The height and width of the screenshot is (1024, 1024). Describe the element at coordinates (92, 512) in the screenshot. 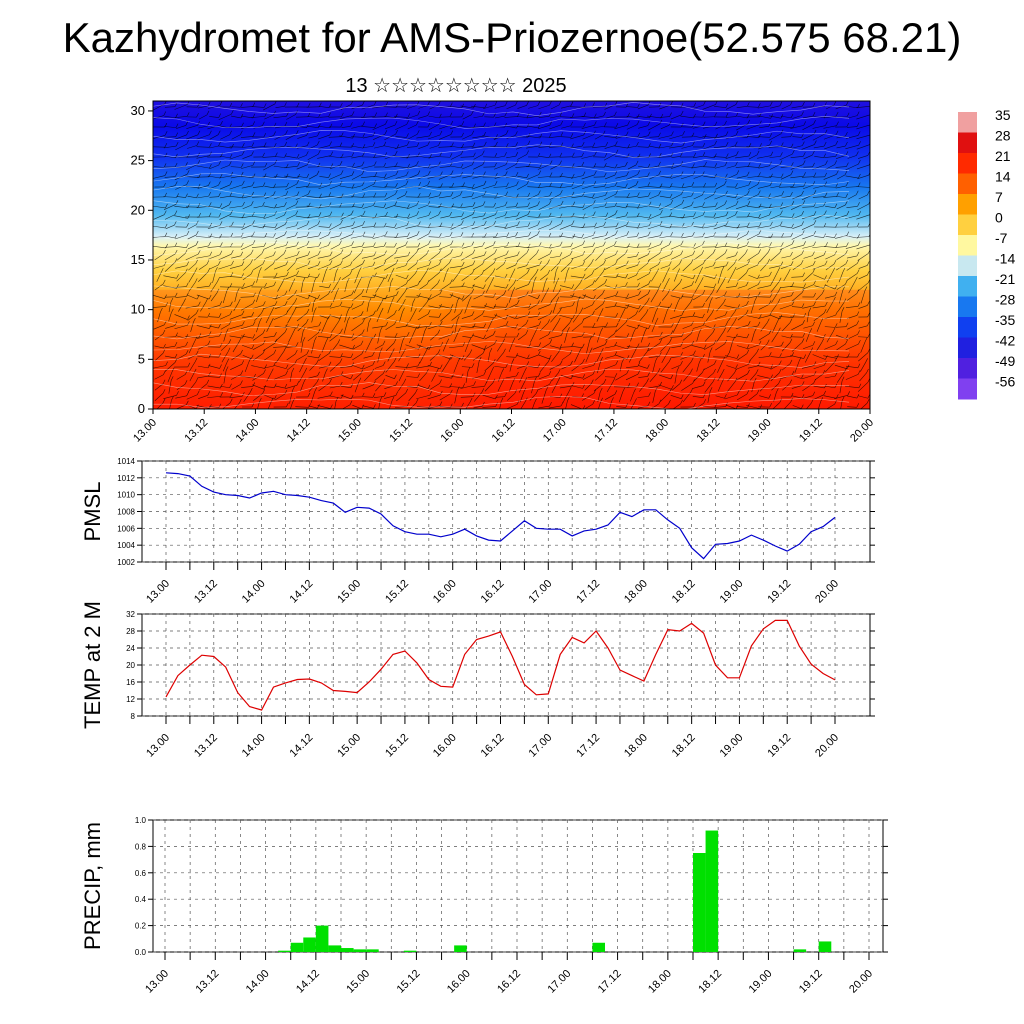

I see `pmsl-panel-ylabel: PMSL` at that location.